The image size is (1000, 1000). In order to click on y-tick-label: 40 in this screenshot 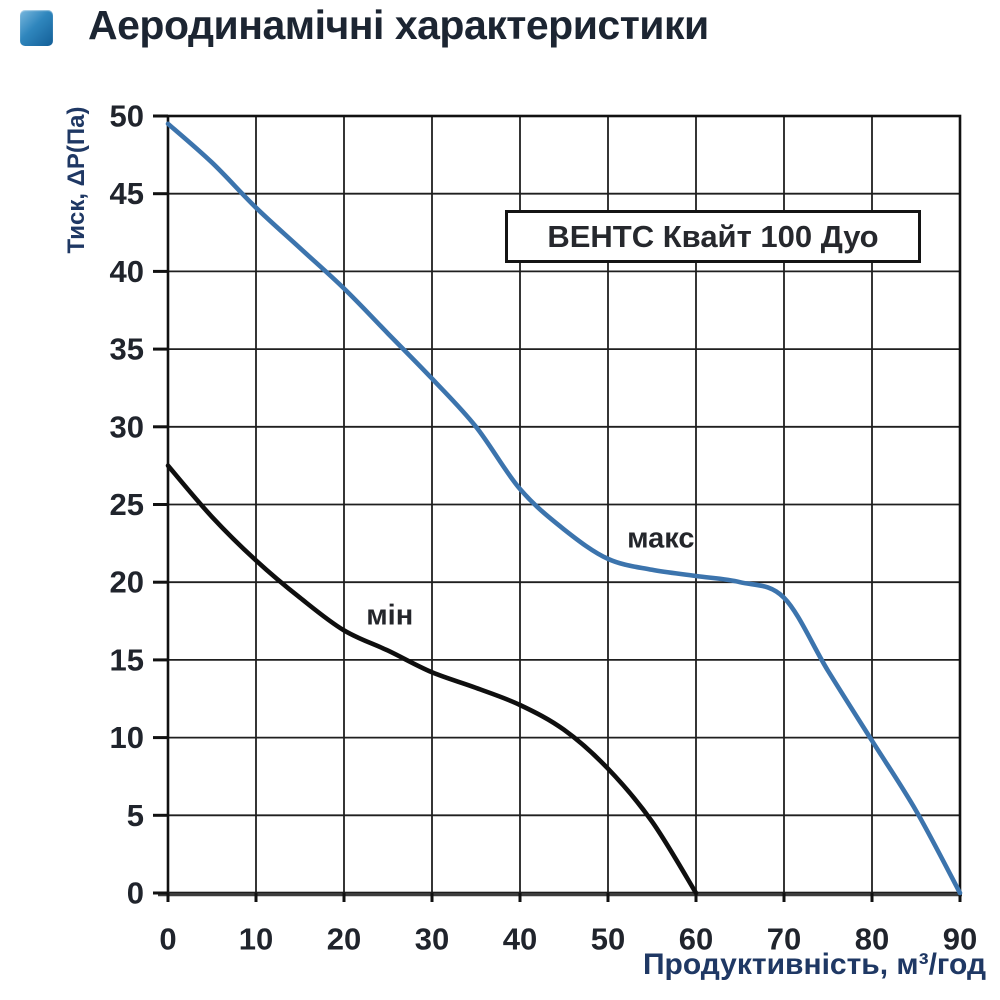, I will do `click(127, 271)`.